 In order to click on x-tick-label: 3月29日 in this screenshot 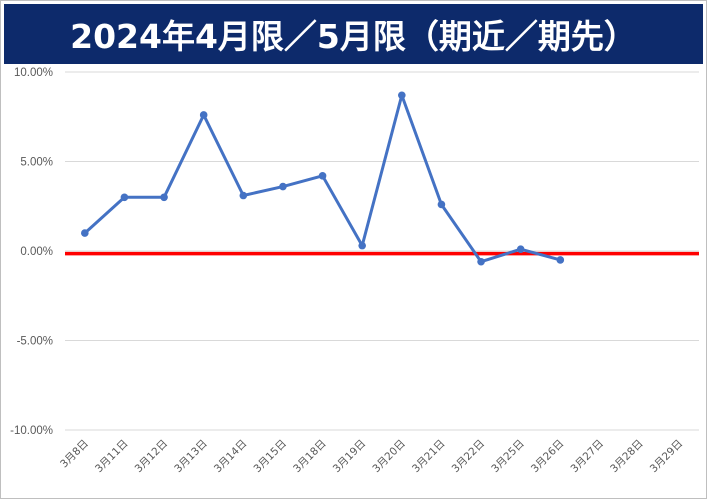, I will do `click(667, 457)`.